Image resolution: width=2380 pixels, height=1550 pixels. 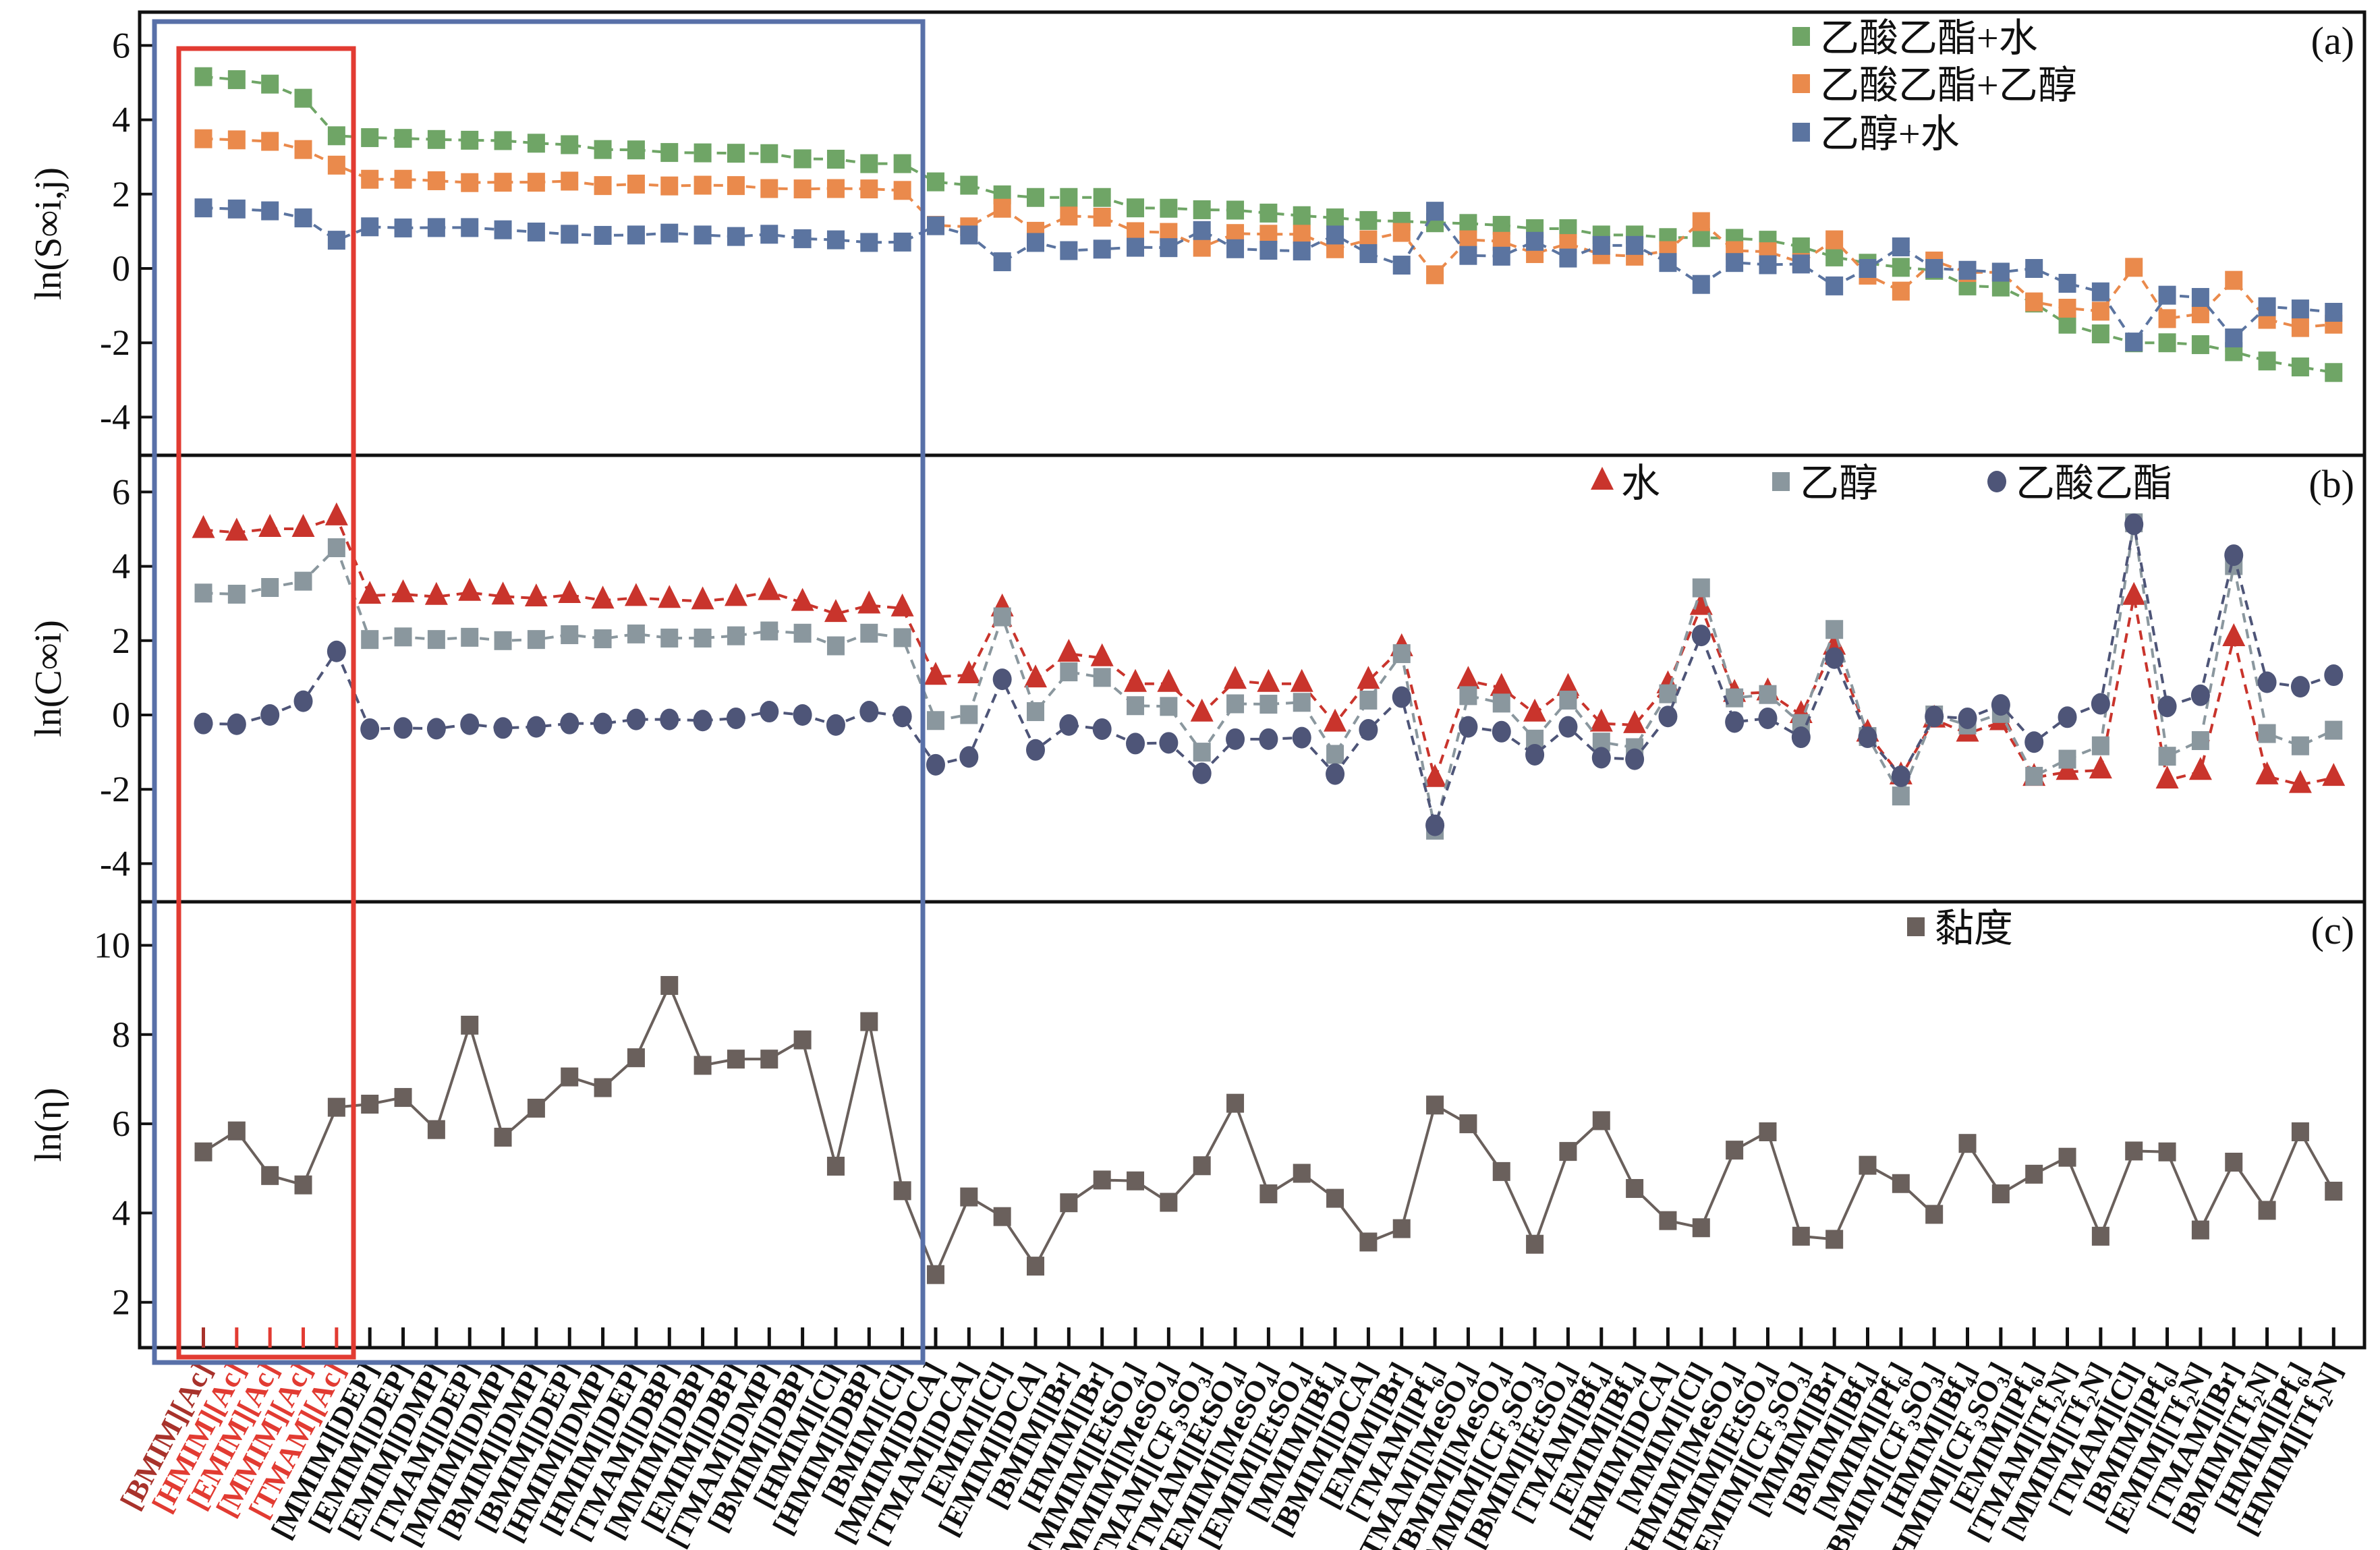 What do you see at coordinates (48, 1124) in the screenshot?
I see `y-axis-title: ln(η)` at bounding box center [48, 1124].